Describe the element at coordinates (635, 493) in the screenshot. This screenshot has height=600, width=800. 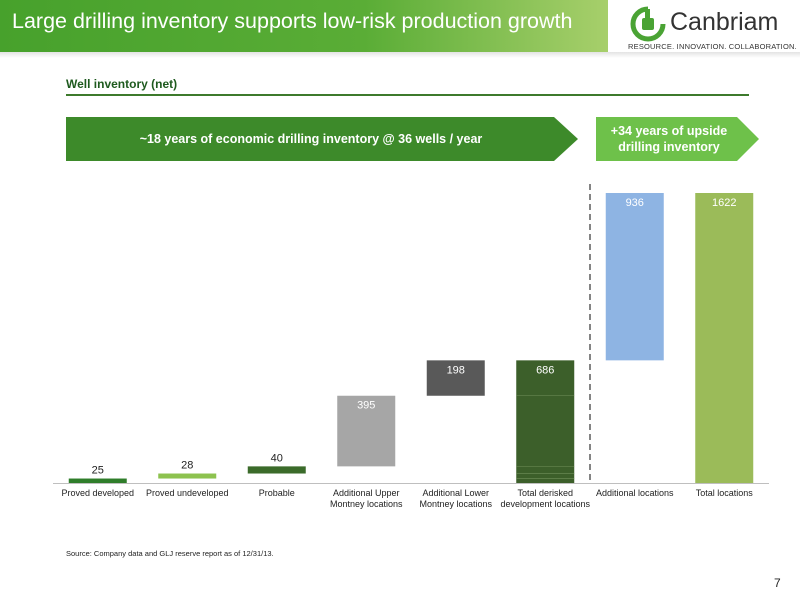
I see `category-label-7-line-1: Additional locations` at that location.